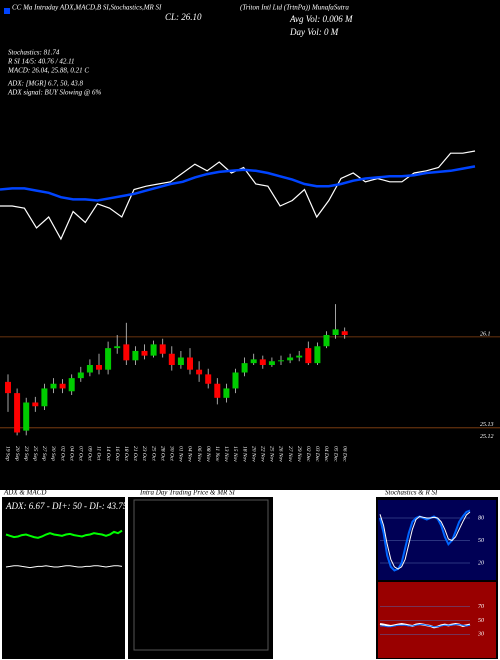  I want to click on x-tick-label: 25 Oct, so click(153, 453).